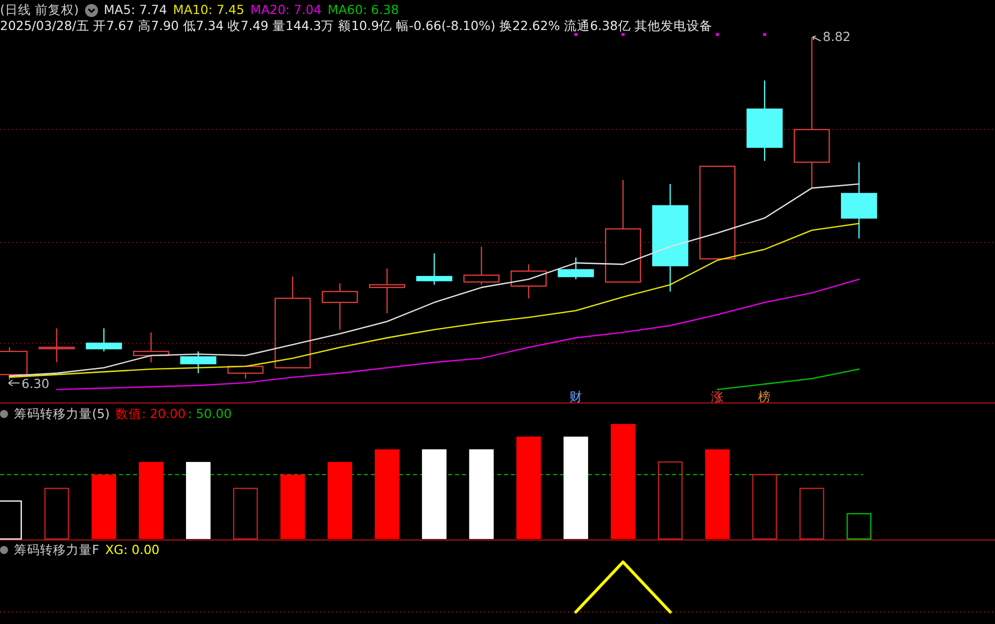 The width and height of the screenshot is (995, 624). I want to click on chart-title: (日线 前复权), so click(39, 10).